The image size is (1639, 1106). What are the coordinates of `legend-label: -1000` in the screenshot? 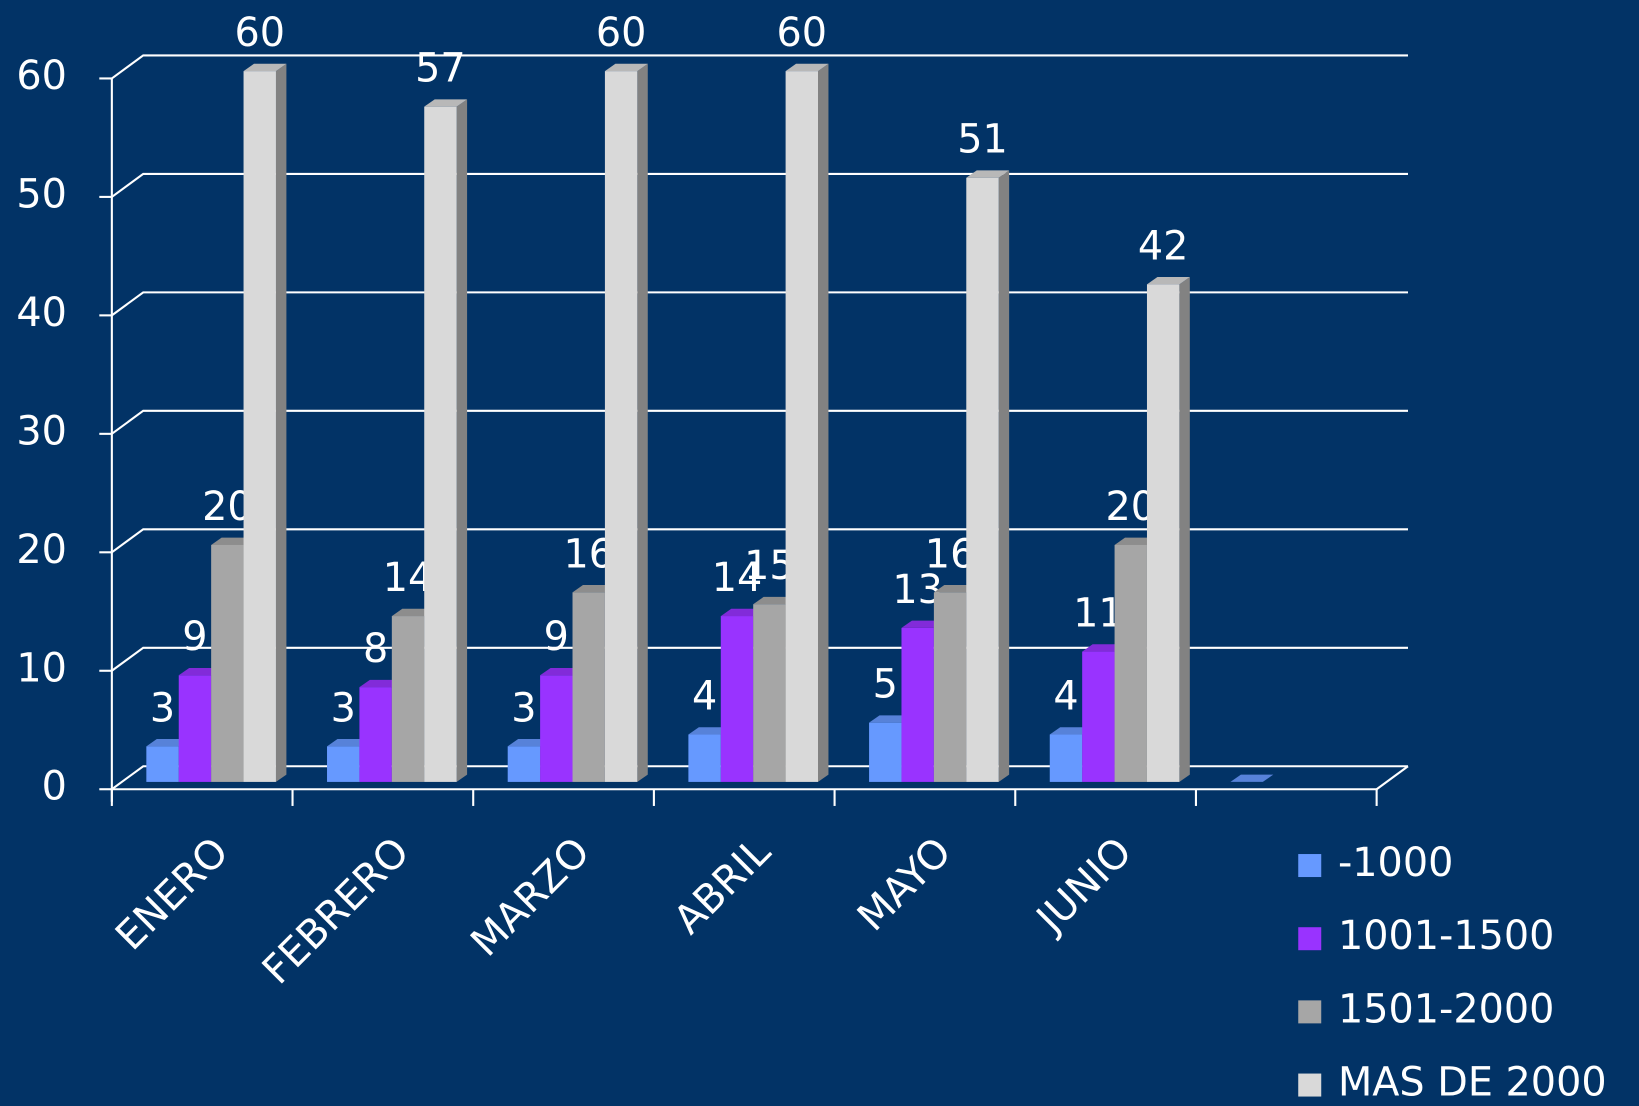 It's located at (1395, 863).